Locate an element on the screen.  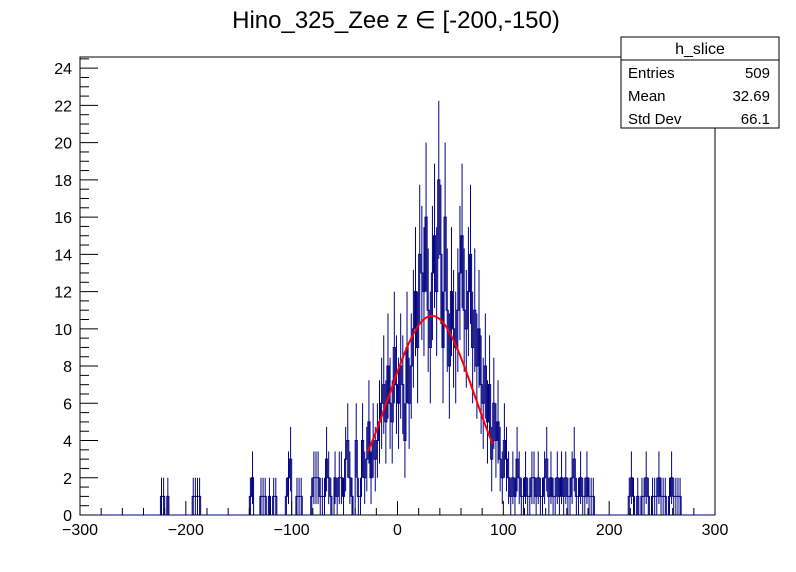
stats-box-frame is located at coordinates (700, 82).